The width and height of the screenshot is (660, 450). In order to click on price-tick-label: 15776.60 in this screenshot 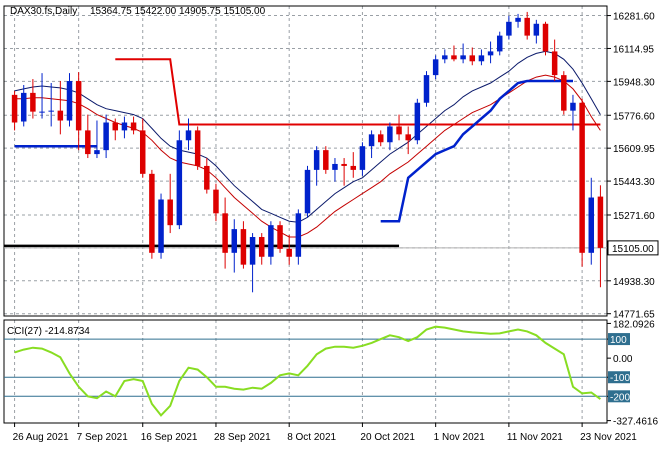, I will do `click(634, 116)`.